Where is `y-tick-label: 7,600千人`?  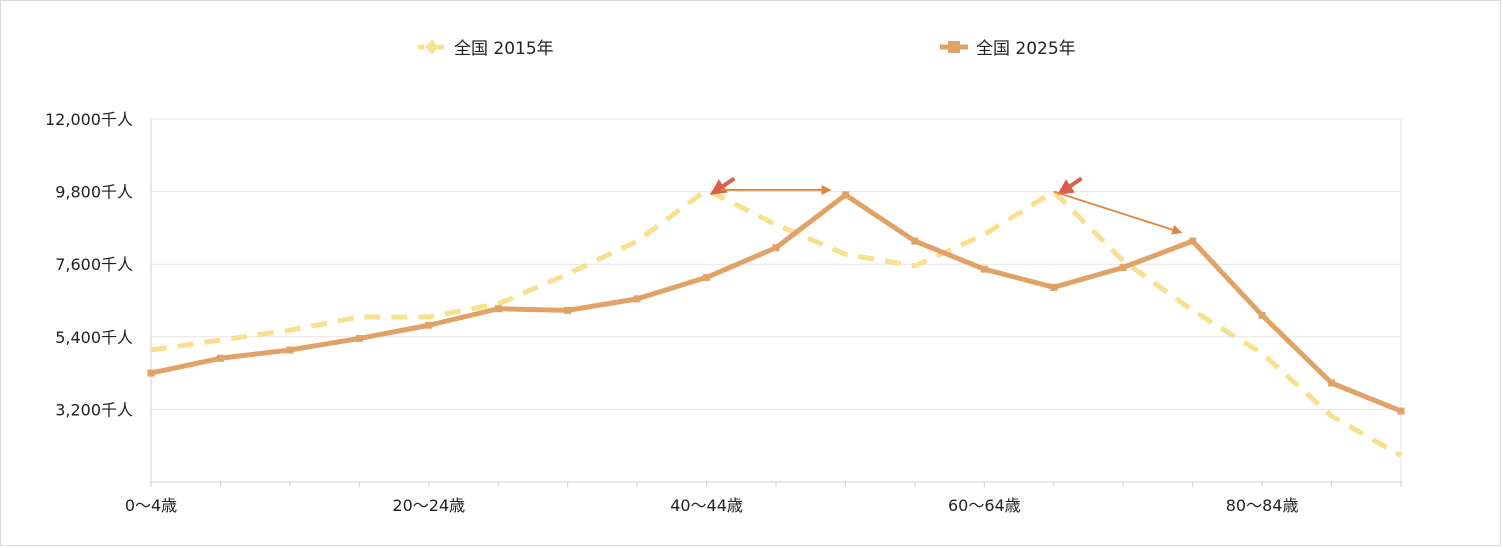 y-tick-label: 7,600千人 is located at coordinates (94, 264).